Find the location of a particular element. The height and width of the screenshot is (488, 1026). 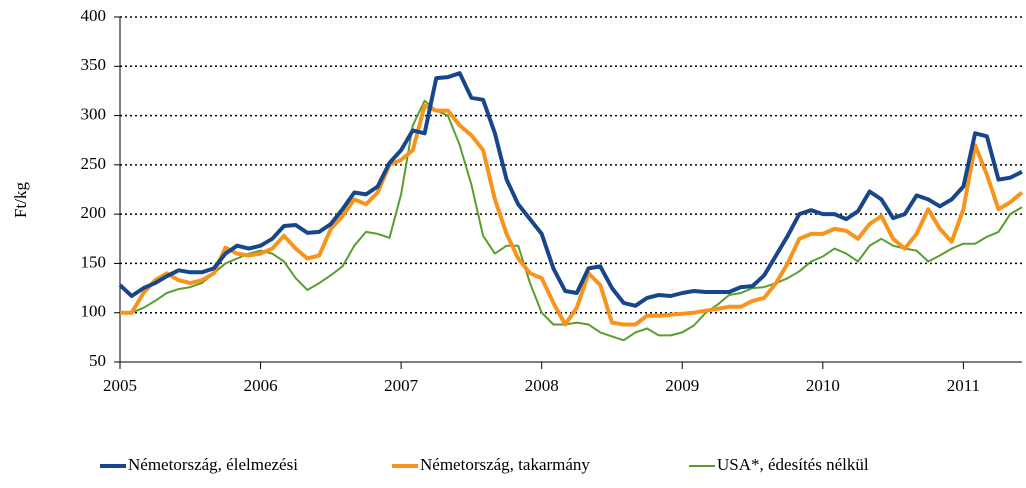

x-tick-label: 2008 is located at coordinates (542, 385).